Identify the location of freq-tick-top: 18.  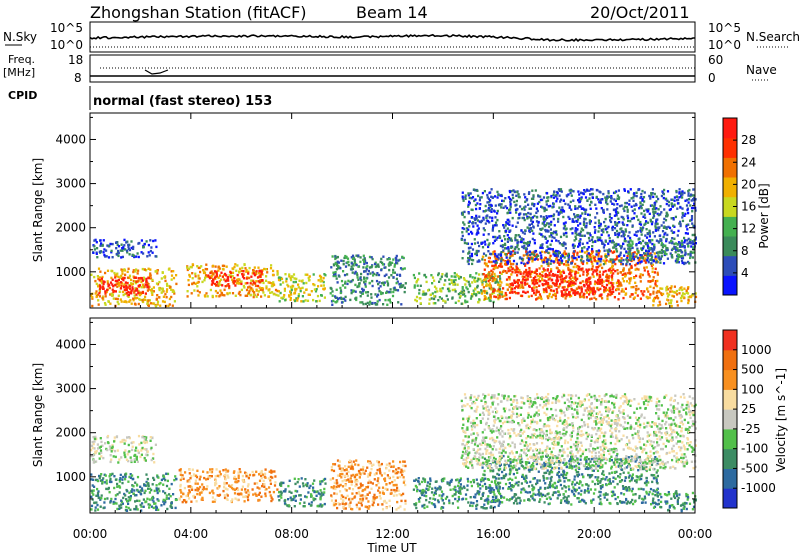
(75, 60).